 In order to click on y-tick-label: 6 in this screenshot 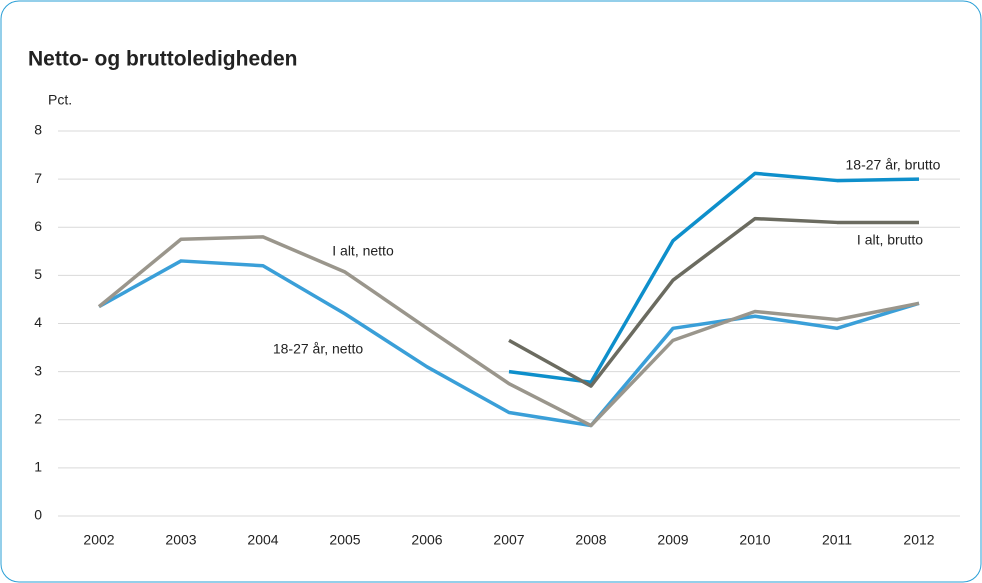, I will do `click(38, 226)`.